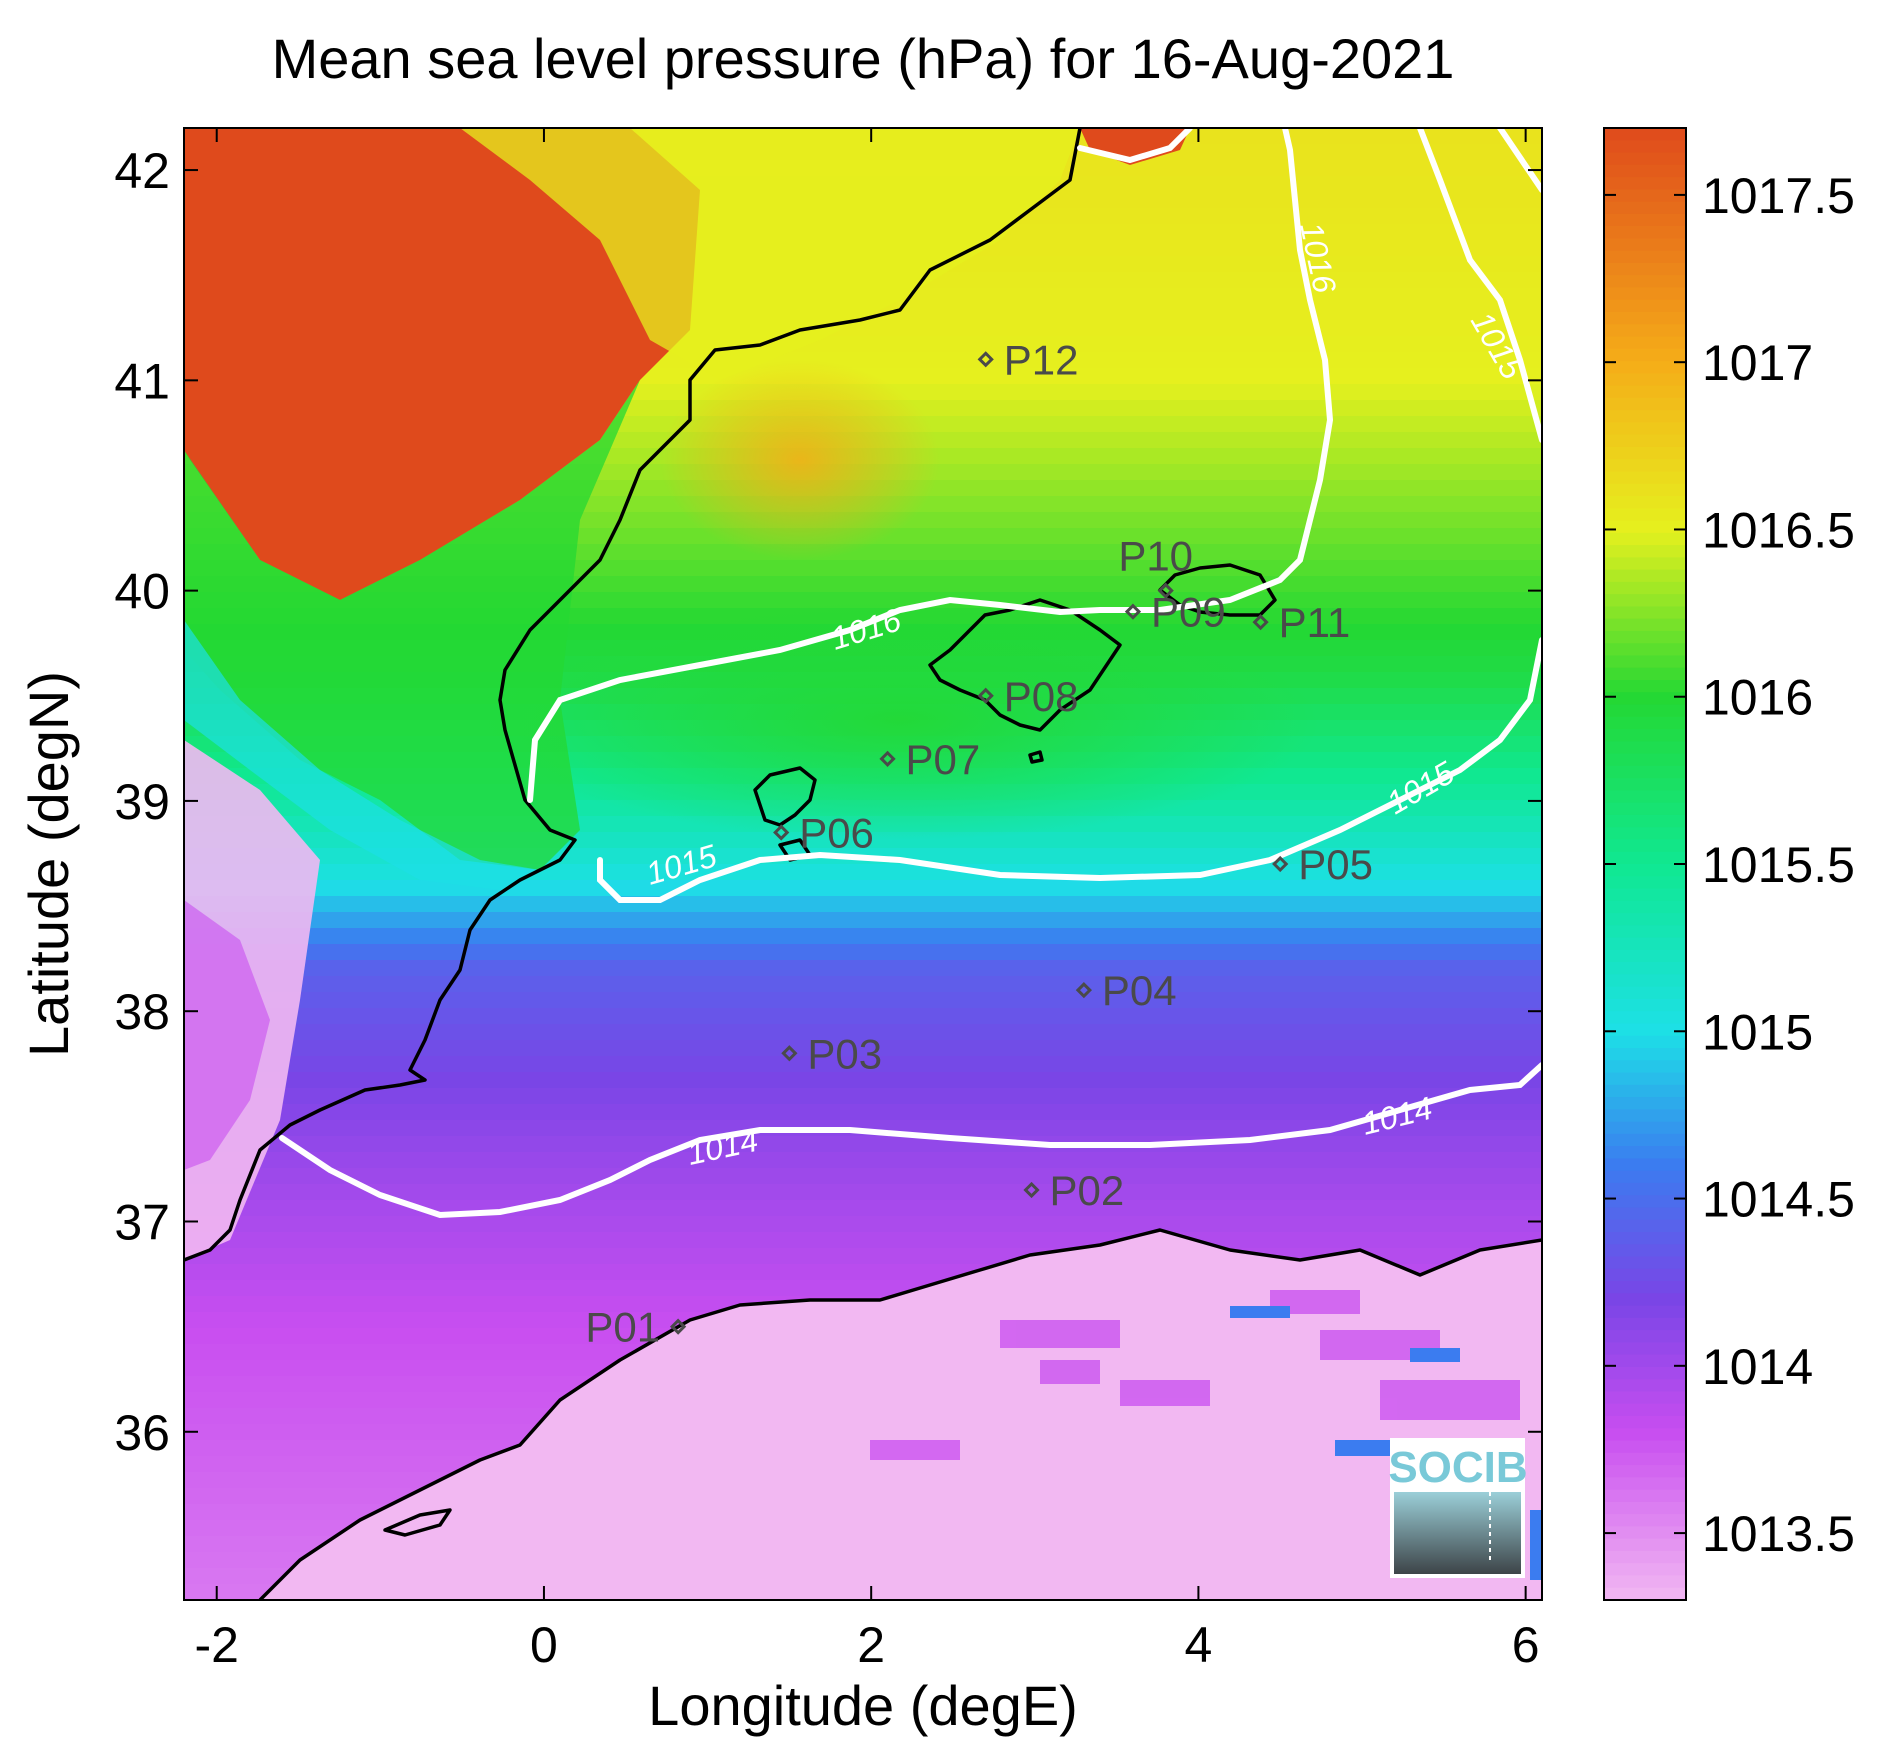 The image size is (1904, 1758). Describe the element at coordinates (1778, 865) in the screenshot. I see `colorbar-tick-label: 1015.5` at that location.